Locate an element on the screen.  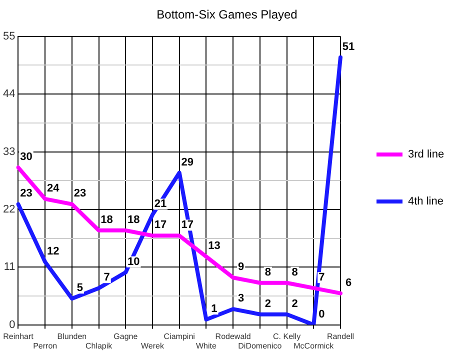
data-label: 1 is located at coordinates (214, 309).